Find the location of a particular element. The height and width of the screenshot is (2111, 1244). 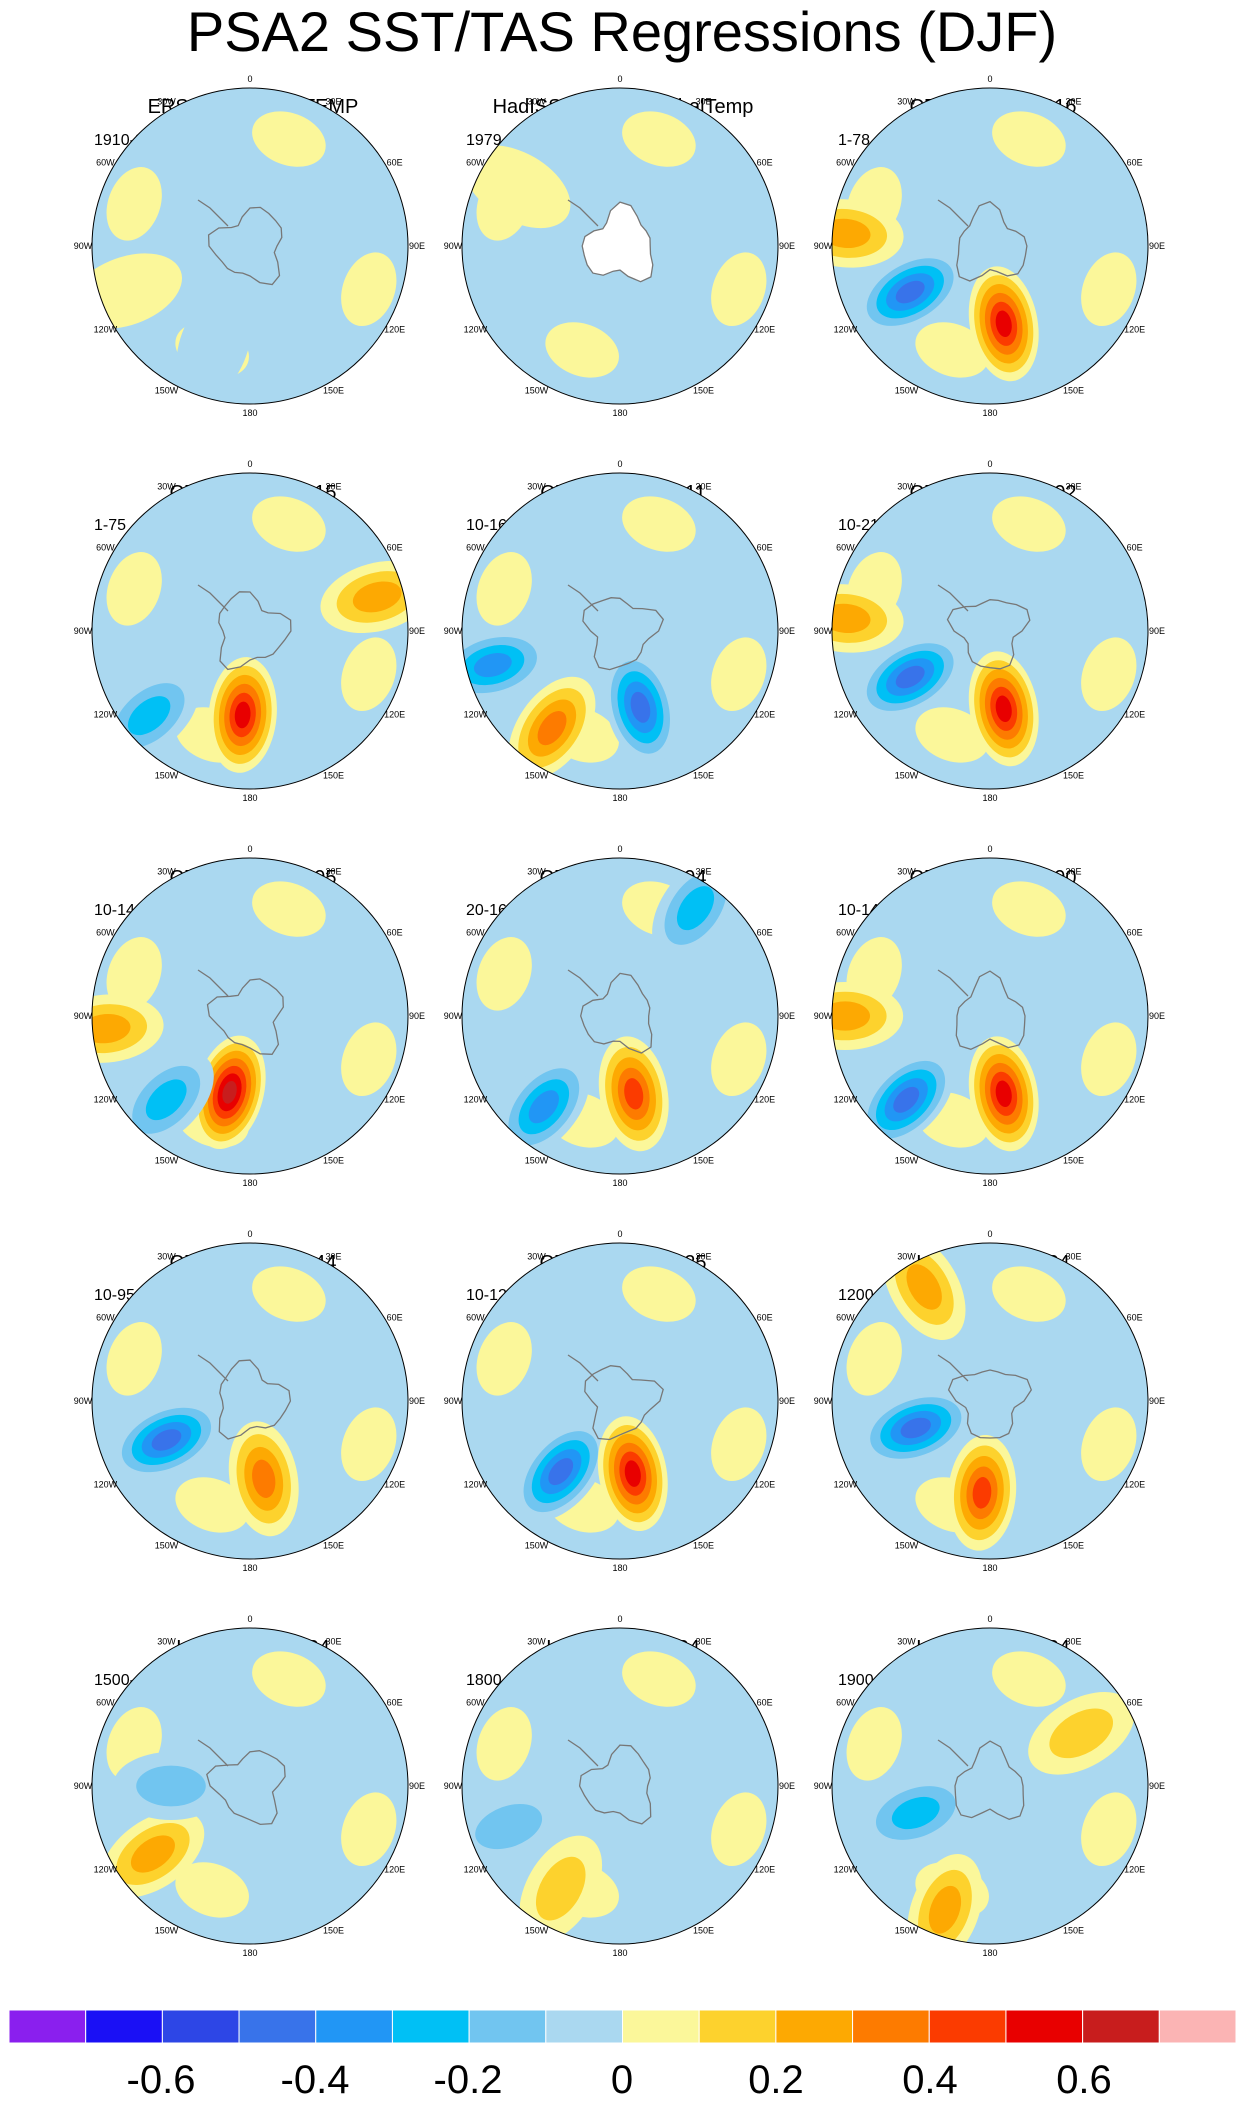

map-background is located at coordinates (250, 1401).